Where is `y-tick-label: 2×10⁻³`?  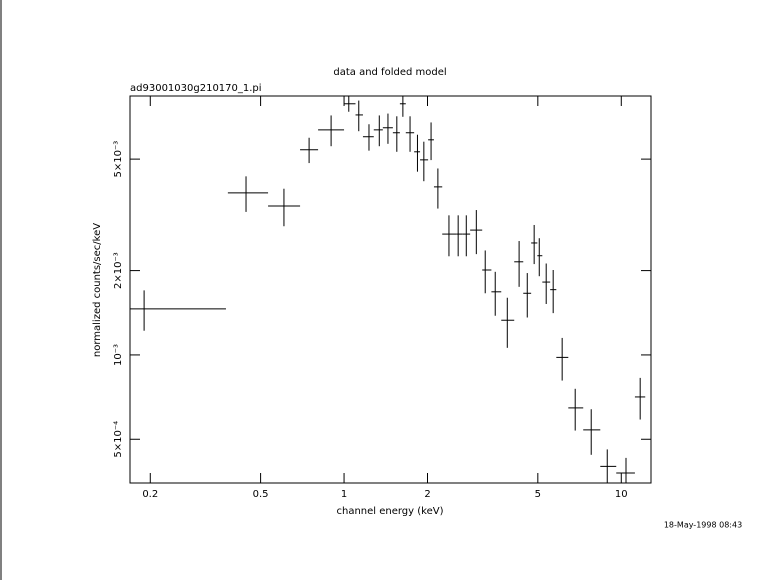 y-tick-label: 2×10⁻³ is located at coordinates (118, 270).